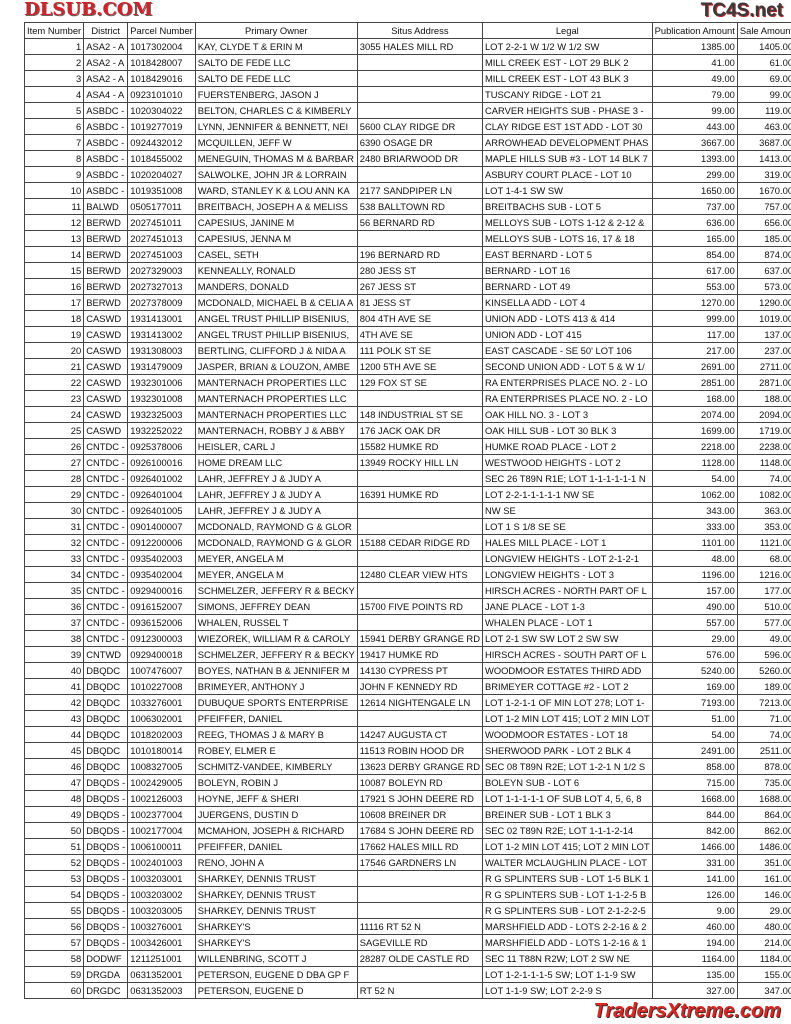 The image size is (791, 1024). I want to click on item-number-cell: 46, so click(54, 766).